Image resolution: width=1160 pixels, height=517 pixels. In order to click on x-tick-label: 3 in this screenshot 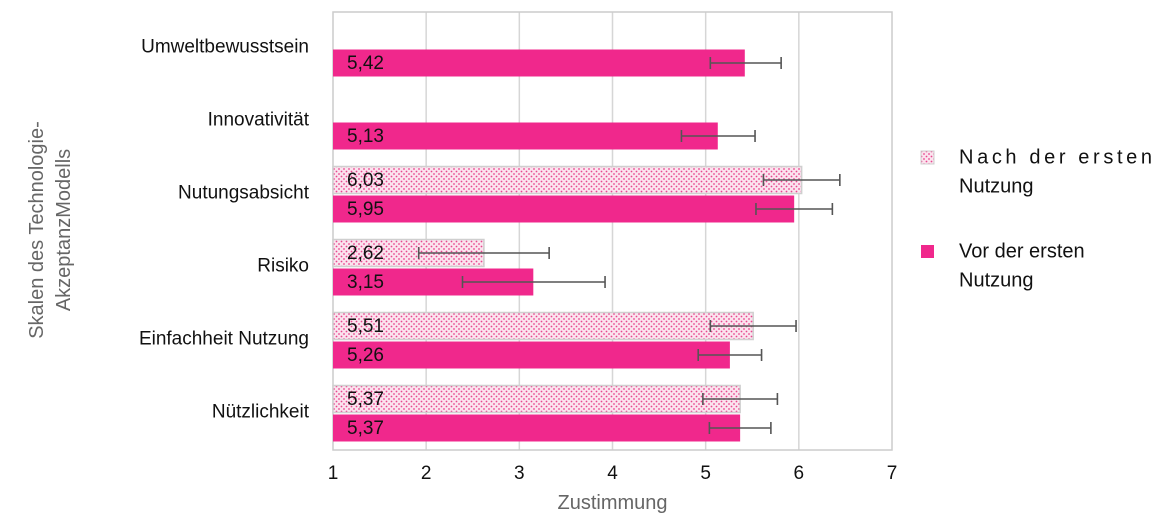, I will do `click(519, 473)`.